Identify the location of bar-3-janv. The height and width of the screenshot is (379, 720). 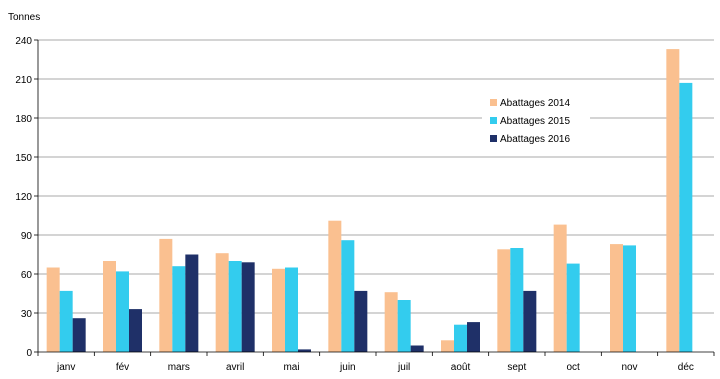
(79, 335).